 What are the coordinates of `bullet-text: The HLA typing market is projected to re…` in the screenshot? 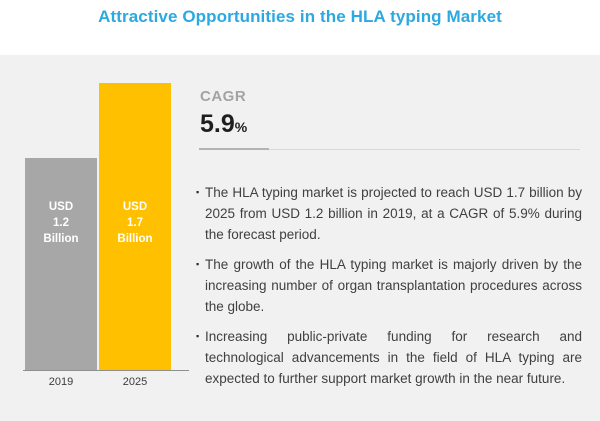 It's located at (393, 213).